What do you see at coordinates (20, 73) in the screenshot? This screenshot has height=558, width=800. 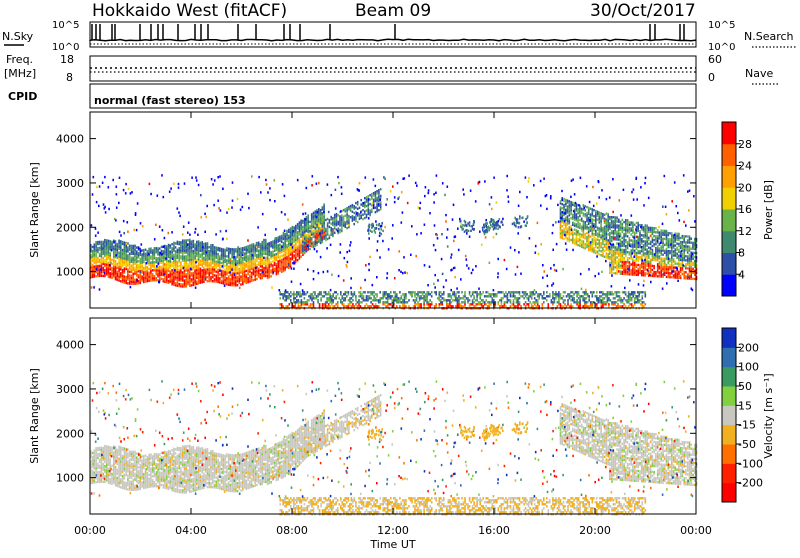 I see `freq-unit-label: [MHz]` at bounding box center [20, 73].